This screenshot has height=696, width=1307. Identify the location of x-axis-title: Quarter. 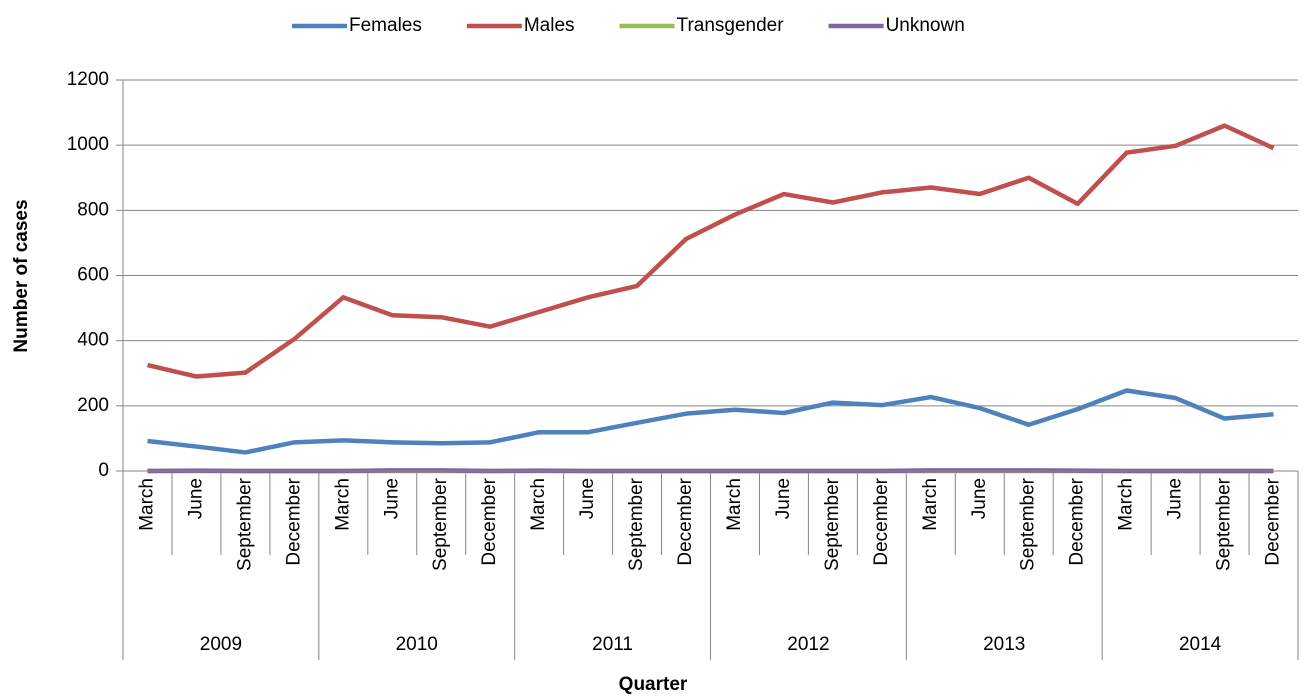
(653, 684).